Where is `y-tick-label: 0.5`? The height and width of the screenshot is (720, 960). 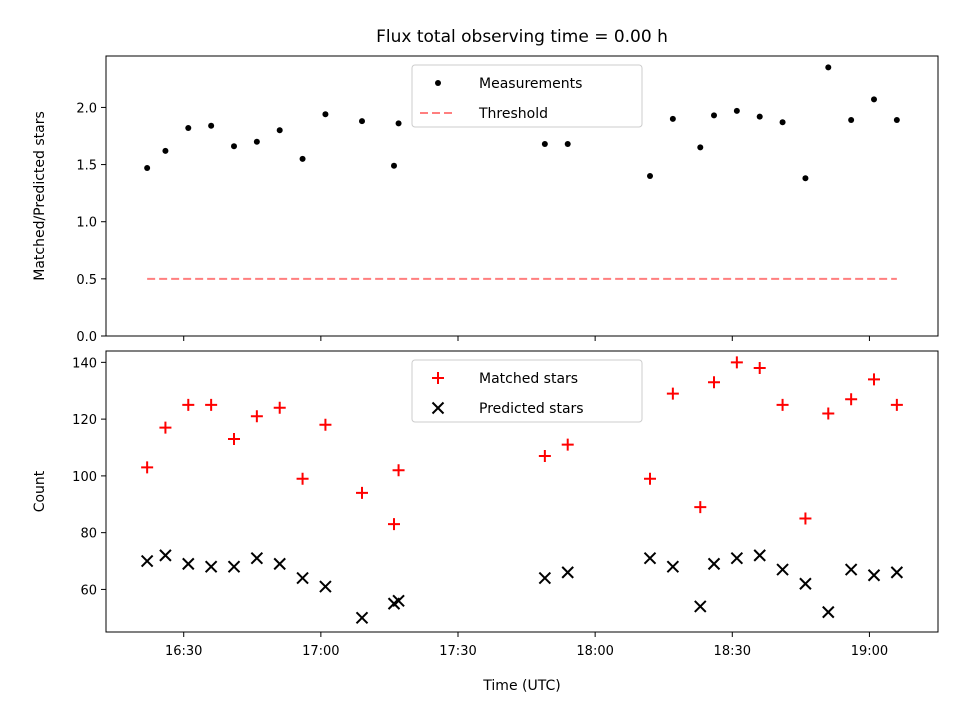 y-tick-label: 0.5 is located at coordinates (86, 280).